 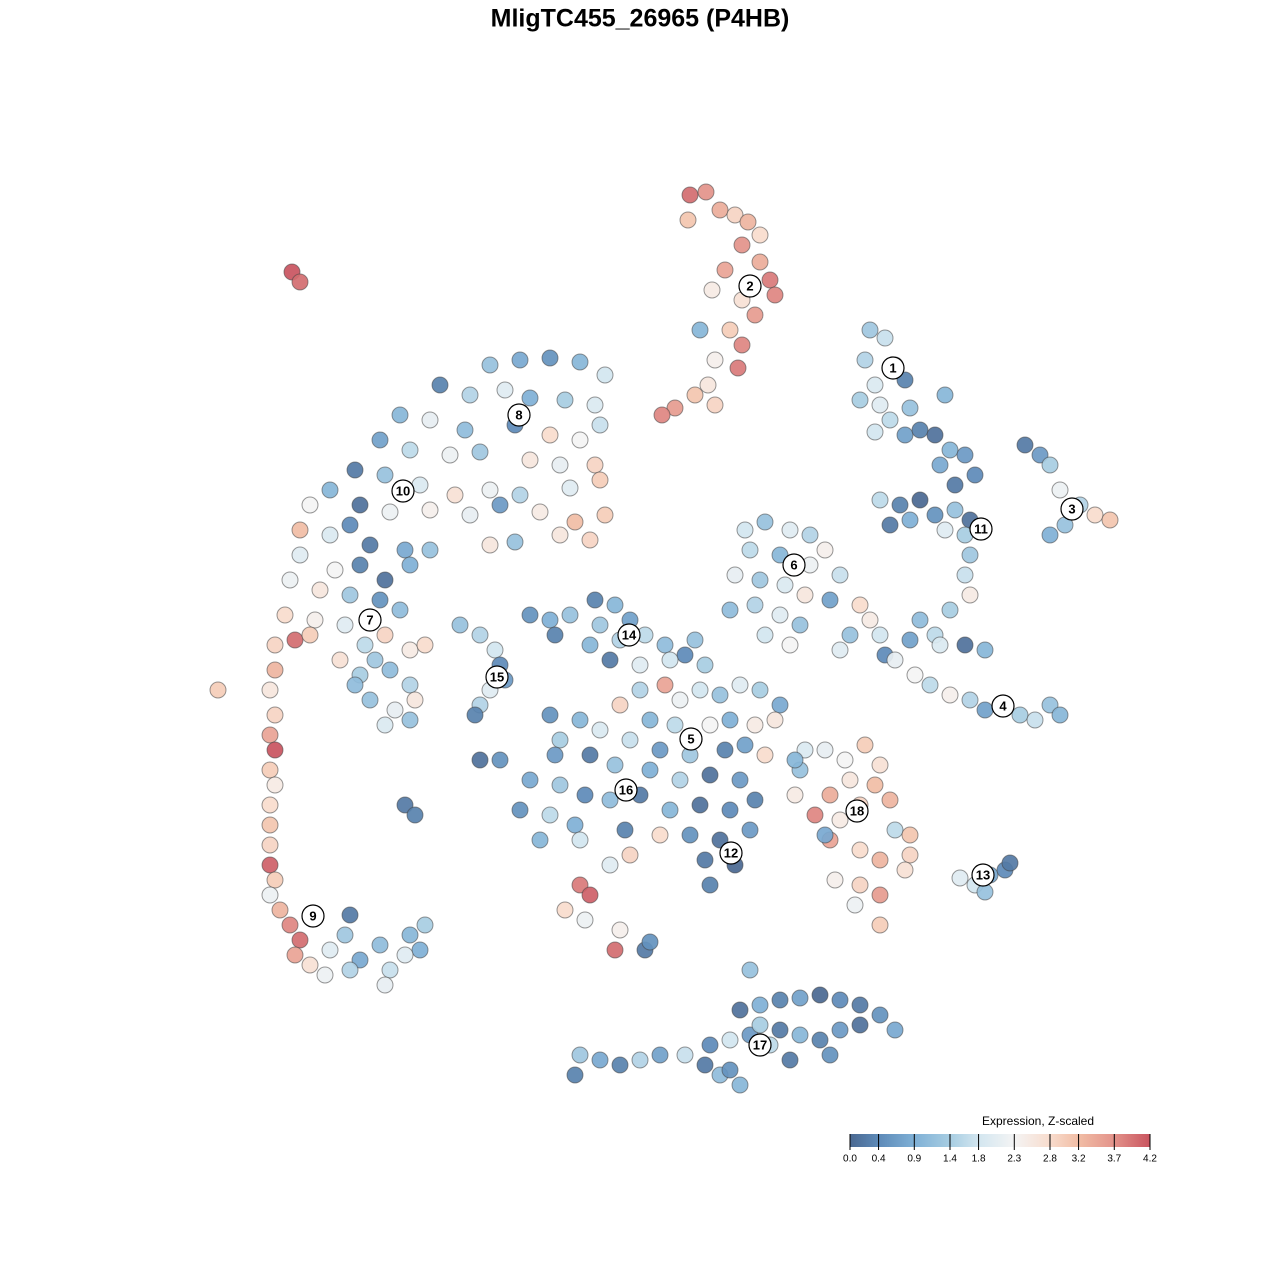 What do you see at coordinates (981, 528) in the screenshot?
I see `cluster-label: 11` at bounding box center [981, 528].